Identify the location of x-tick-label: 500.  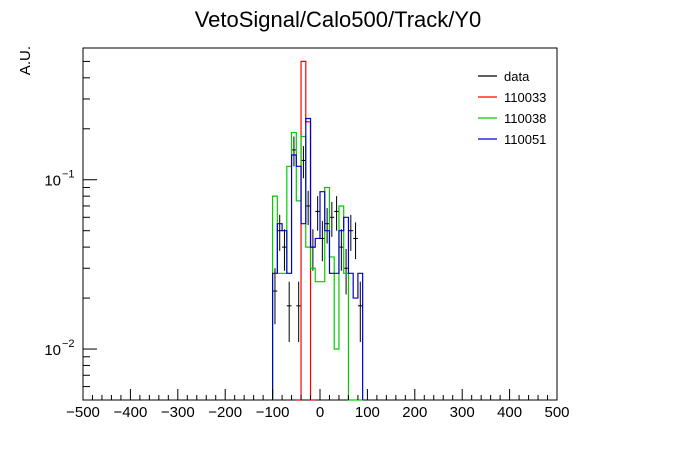
(556, 412).